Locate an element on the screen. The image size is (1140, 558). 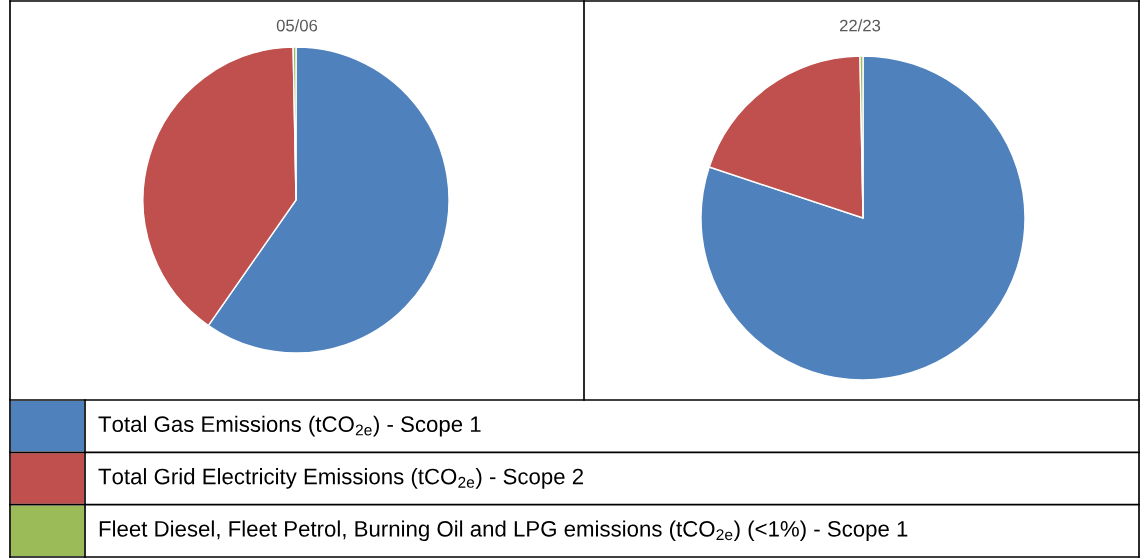
legend-label: Total Gas Emissions (tCO$_{2e}$) - Scope 1 is located at coordinates (289, 426).